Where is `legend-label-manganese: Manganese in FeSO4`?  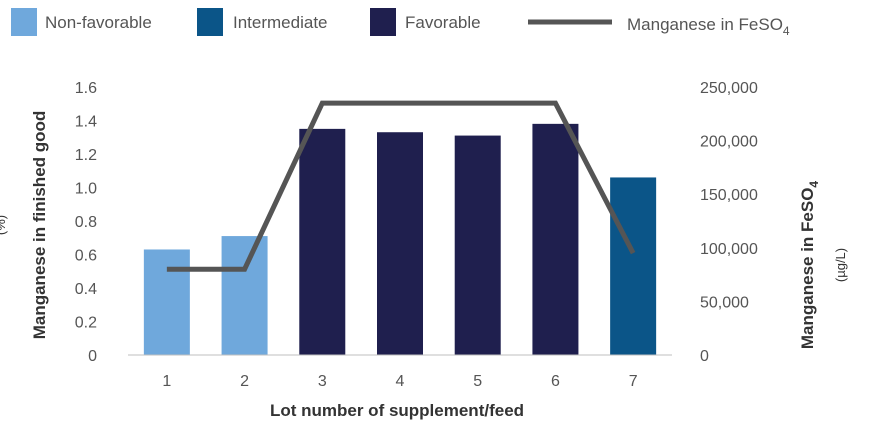
legend-label-manganese: Manganese in FeSO4 is located at coordinates (708, 26).